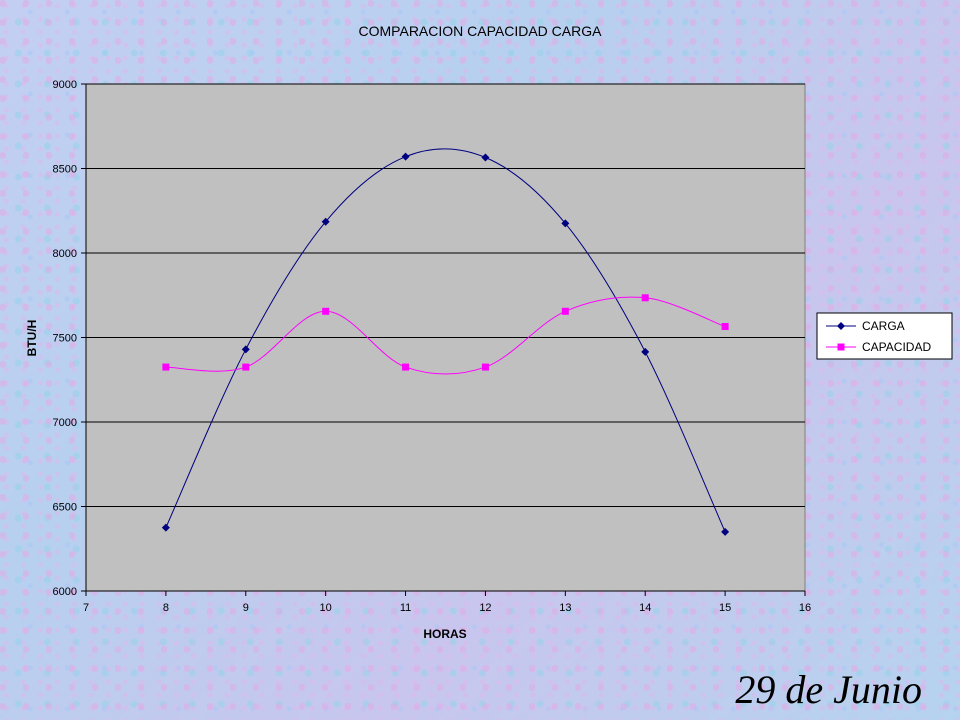 This screenshot has width=960, height=720. I want to click on y-axis-label: BTU/H, so click(32, 338).